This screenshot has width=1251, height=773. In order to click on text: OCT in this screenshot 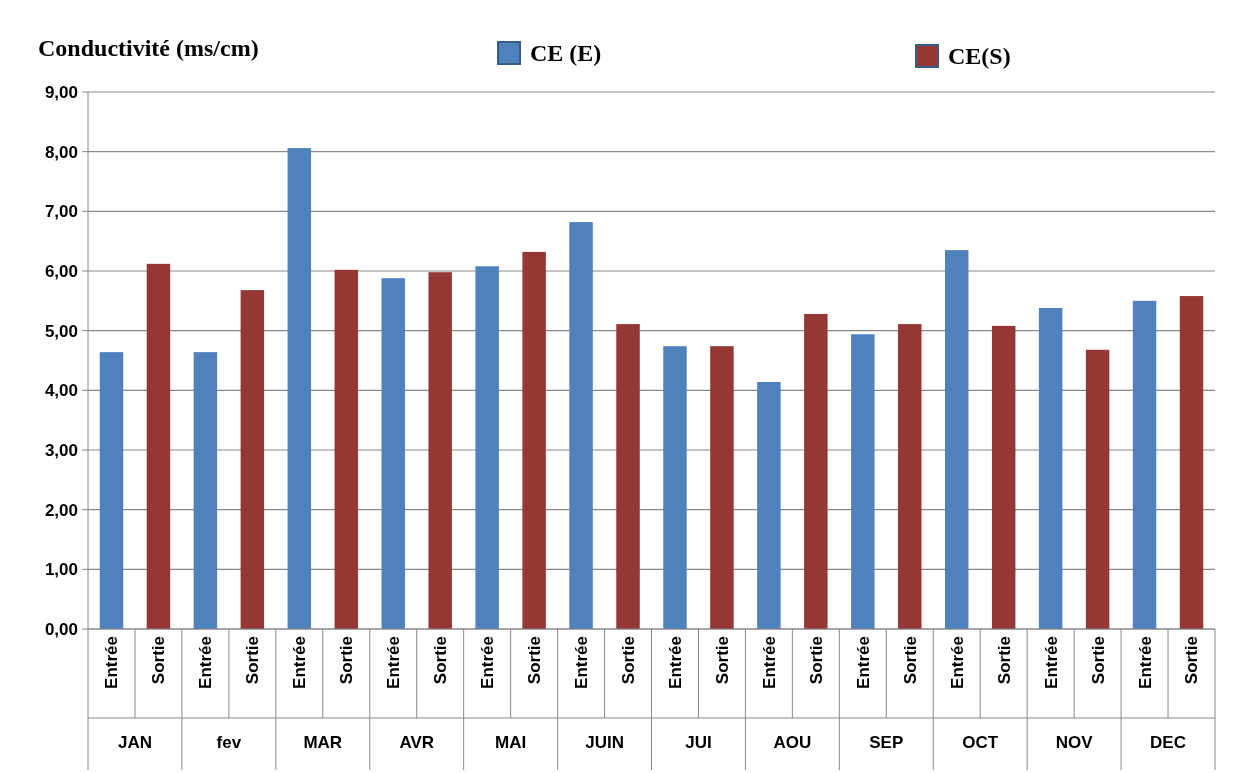, I will do `click(980, 742)`.